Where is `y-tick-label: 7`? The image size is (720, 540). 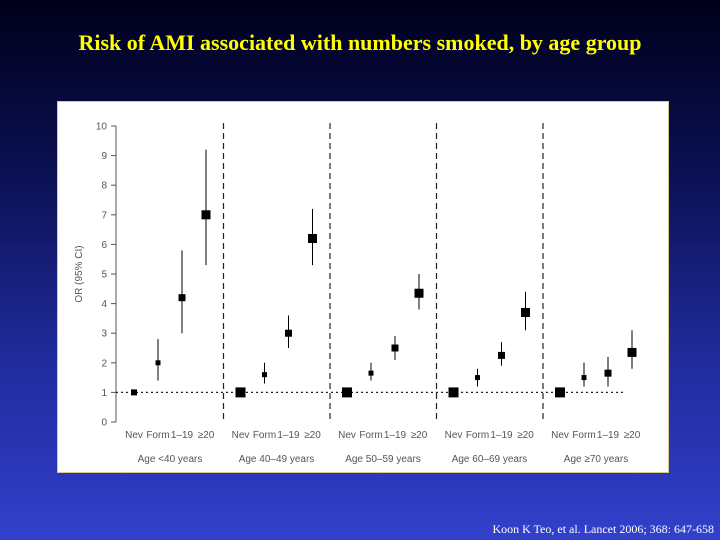 y-tick-label: 7 is located at coordinates (104, 215).